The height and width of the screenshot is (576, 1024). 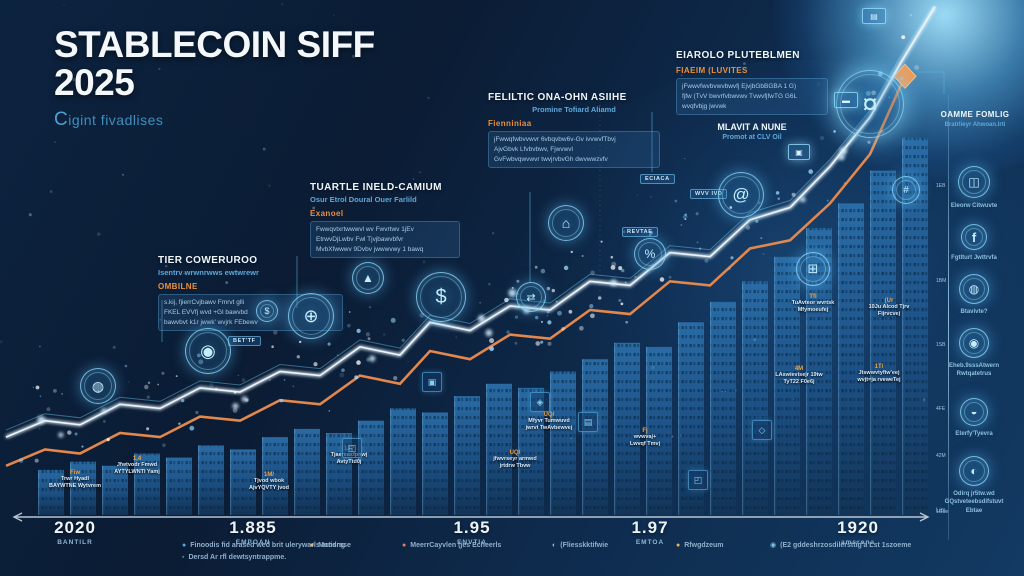 I want to click on bag-icon: ◈, so click(x=540, y=402).